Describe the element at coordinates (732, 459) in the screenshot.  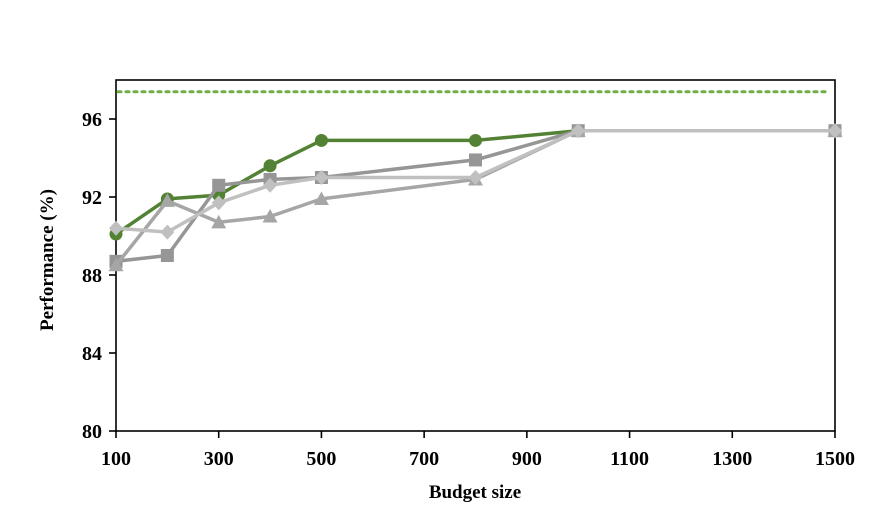
I see `x-tick-label: 1300` at that location.